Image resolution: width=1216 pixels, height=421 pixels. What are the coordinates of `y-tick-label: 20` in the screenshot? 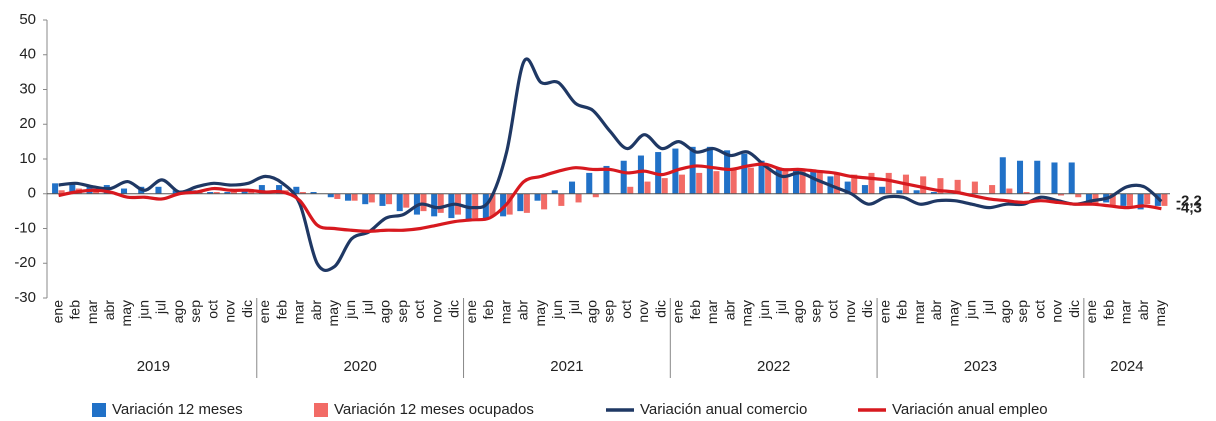 It's located at (27, 123).